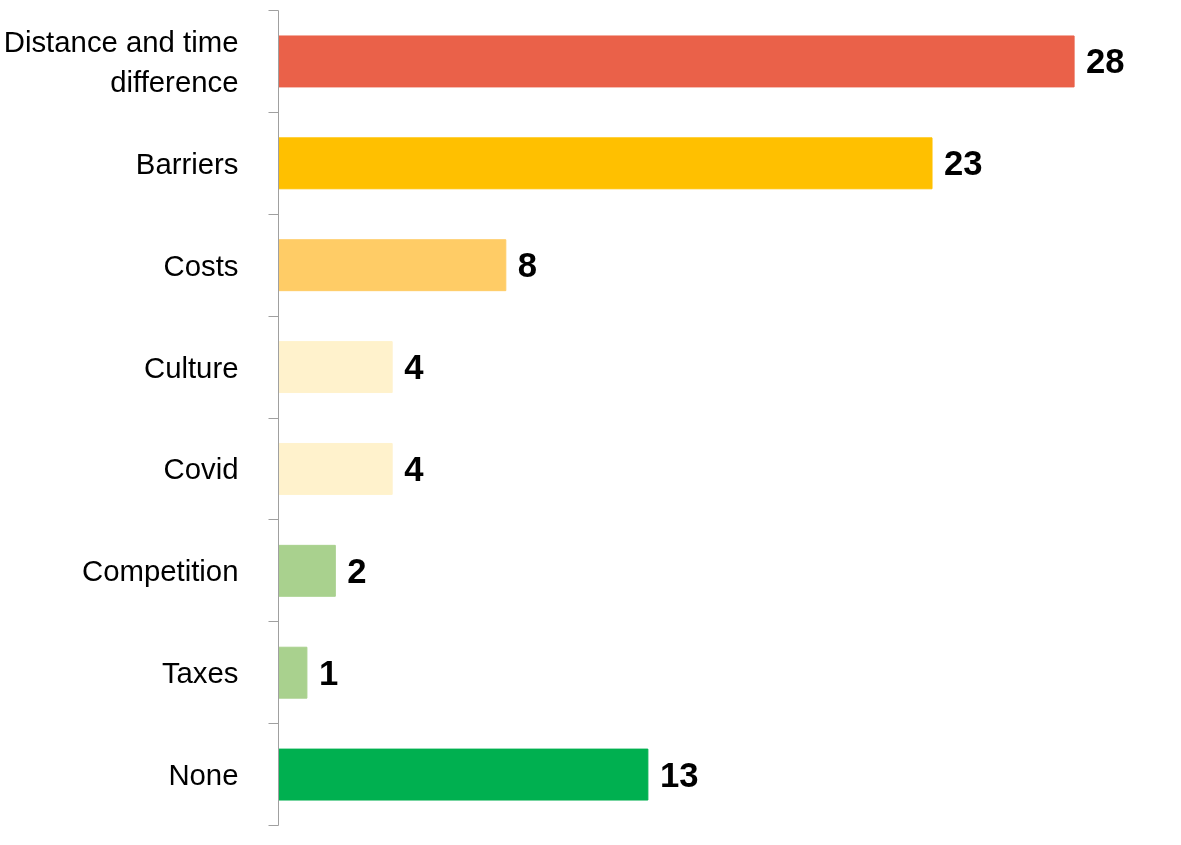 This screenshot has height=845, width=1181. What do you see at coordinates (1105, 61) in the screenshot?
I see `data-label: 28` at bounding box center [1105, 61].